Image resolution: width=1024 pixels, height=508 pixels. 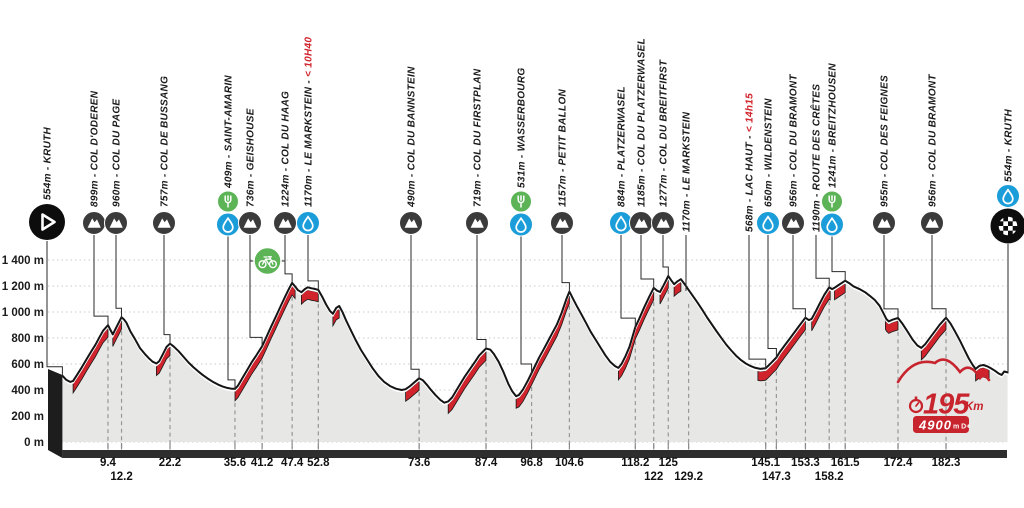 I want to click on x-tick-label: 129.2, so click(x=688, y=477).